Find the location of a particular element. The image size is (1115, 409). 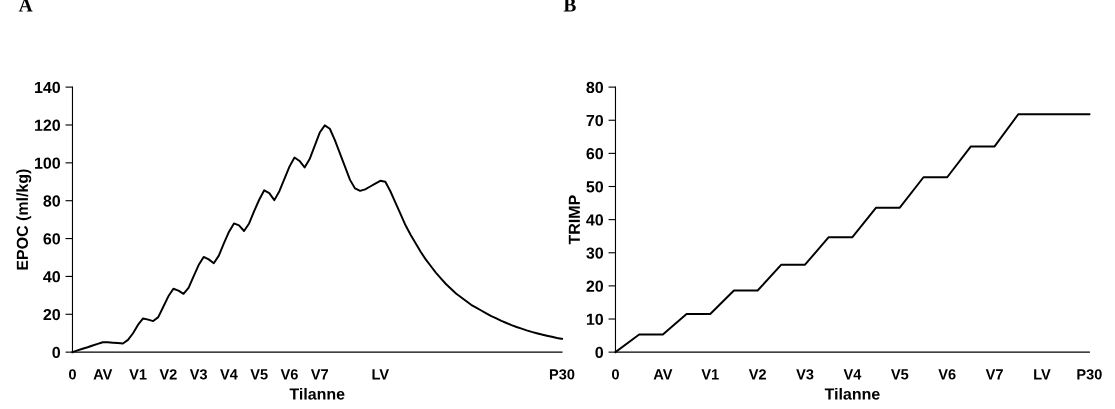

y-tick-label: 30 is located at coordinates (595, 253).